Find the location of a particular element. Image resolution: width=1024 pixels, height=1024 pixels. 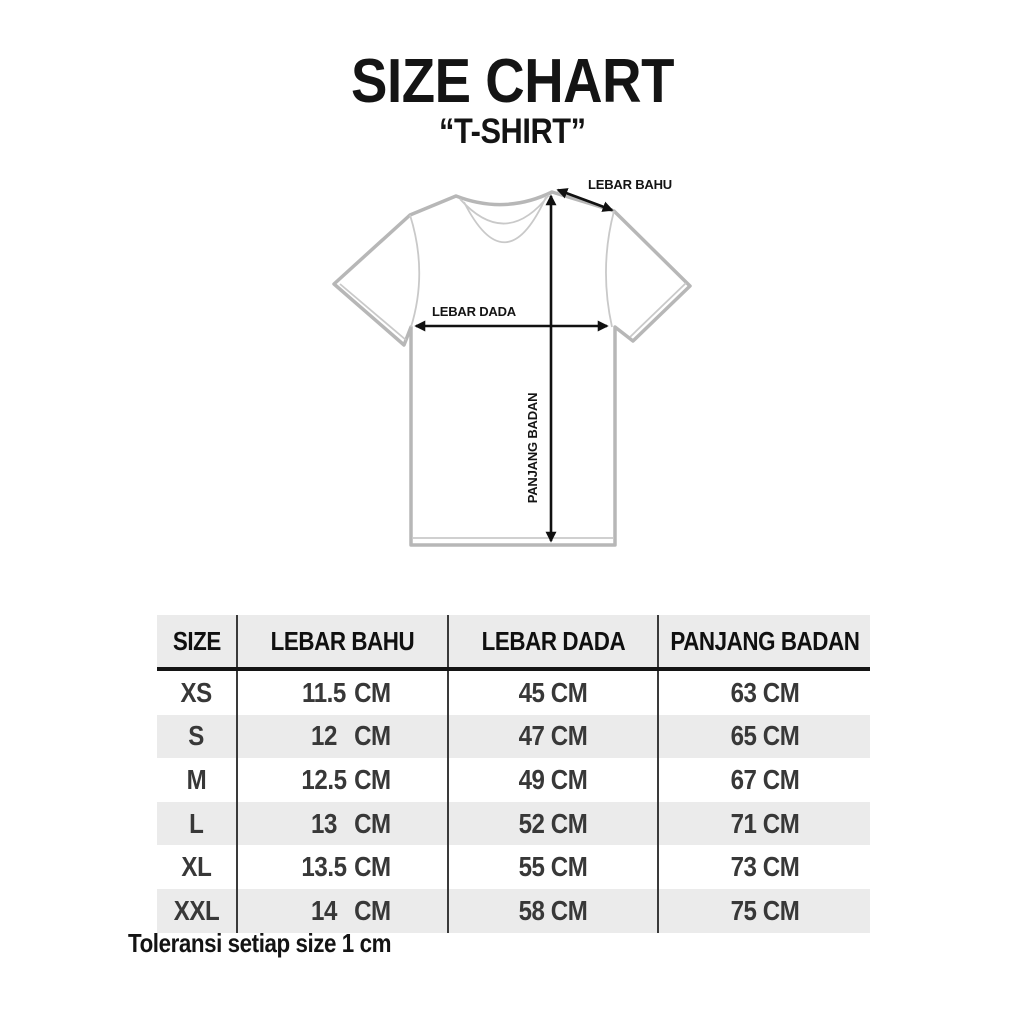

cell-shoulder: 13 CM is located at coordinates (343, 823).